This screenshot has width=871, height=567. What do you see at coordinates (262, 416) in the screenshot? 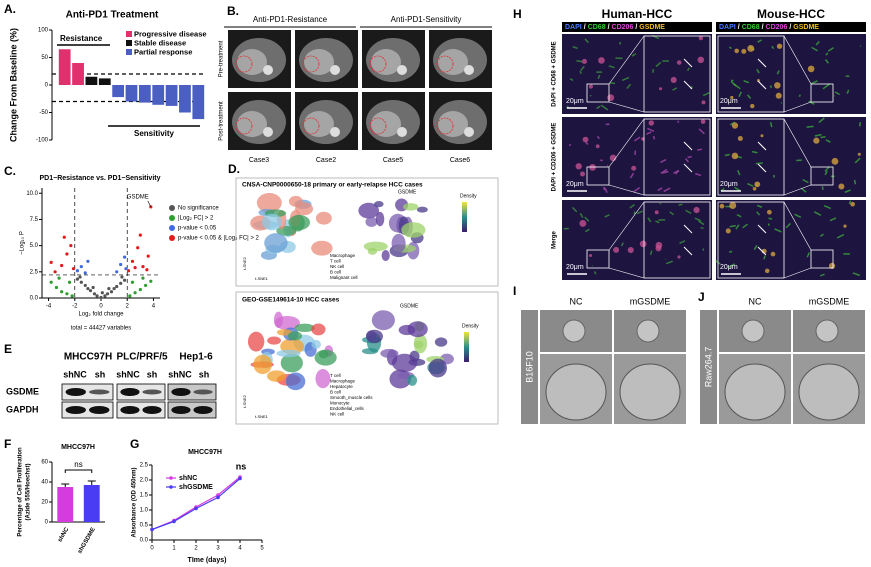
I see `axis-label: t-SNE1` at bounding box center [262, 416].